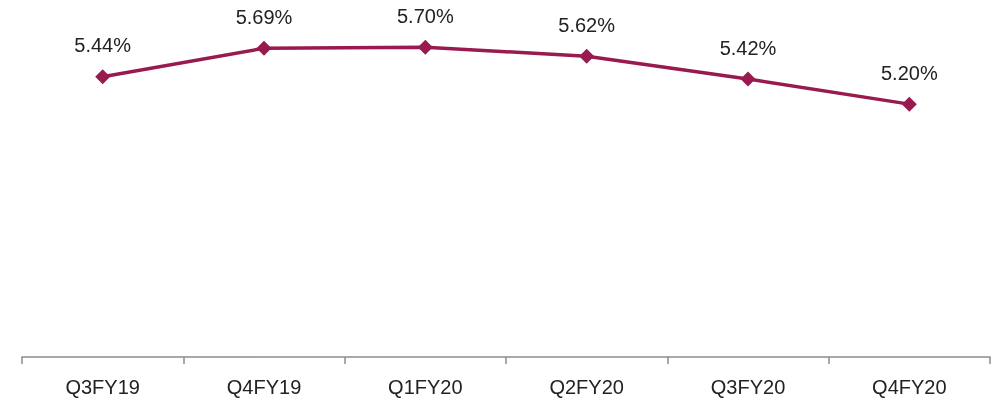 The image size is (1003, 407). Describe the element at coordinates (264, 16) in the screenshot. I see `data-label: 5.69%` at that location.